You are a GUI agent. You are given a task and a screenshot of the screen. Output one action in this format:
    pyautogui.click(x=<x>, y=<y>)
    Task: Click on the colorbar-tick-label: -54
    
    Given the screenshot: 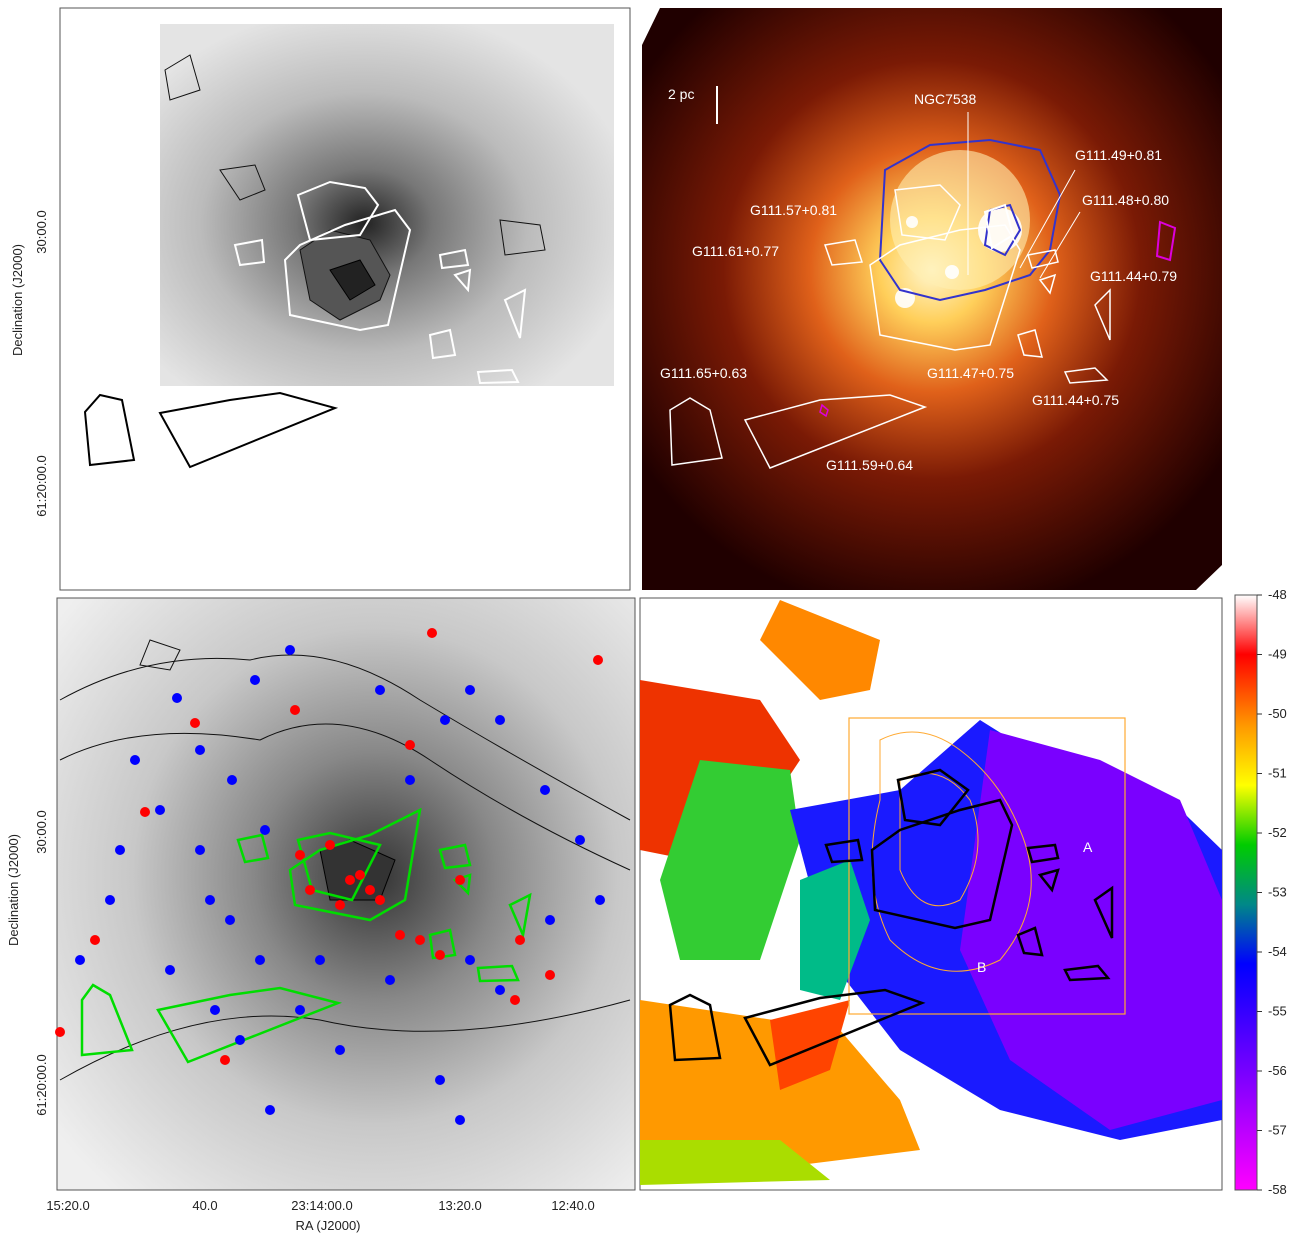 What is the action you would take?
    pyautogui.click(x=1277, y=951)
    